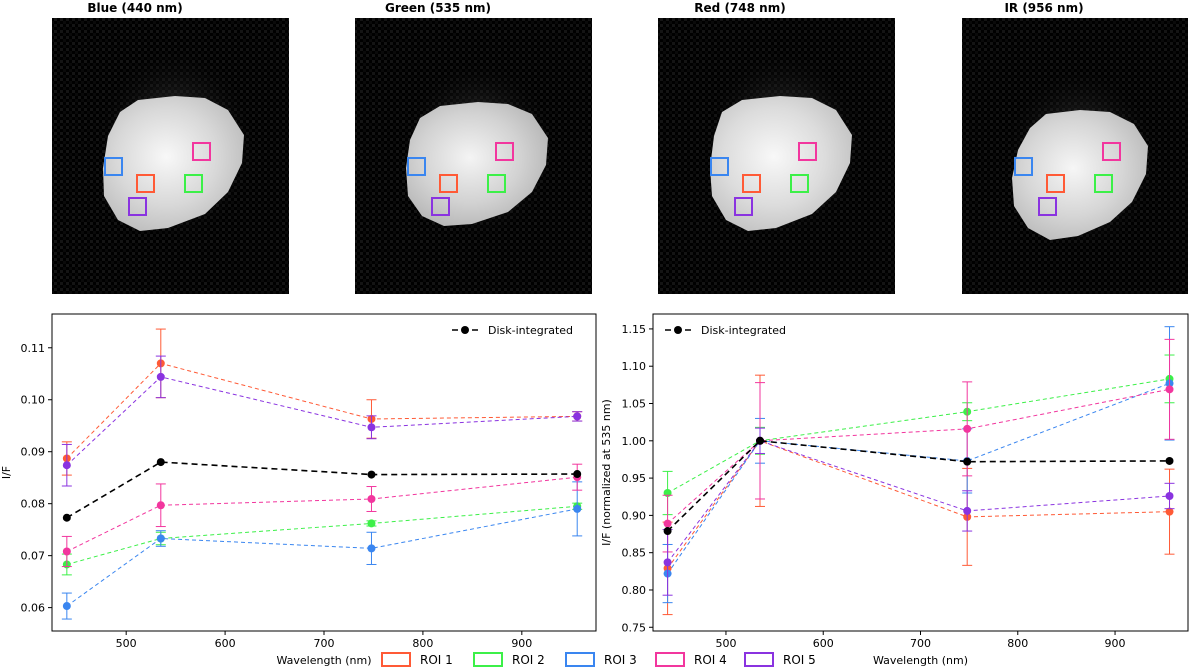 This screenshot has height=669, width=1200. I want to click on y-tick-label: 0.11, so click(33, 348).